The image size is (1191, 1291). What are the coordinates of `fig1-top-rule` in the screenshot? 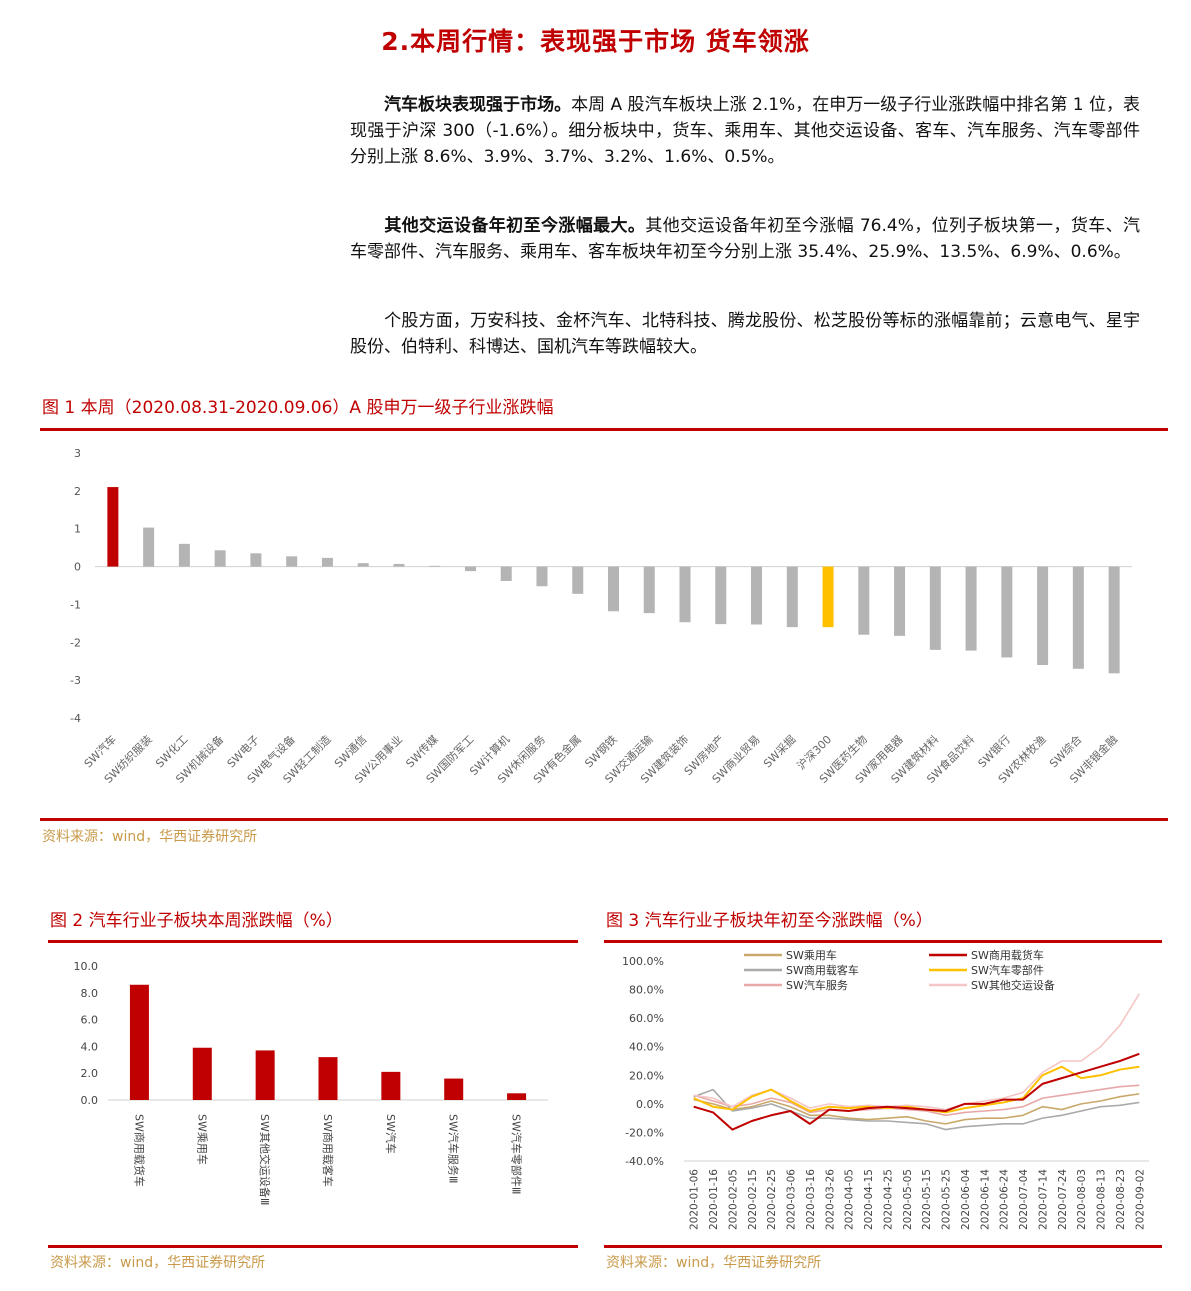 It's located at (604, 429).